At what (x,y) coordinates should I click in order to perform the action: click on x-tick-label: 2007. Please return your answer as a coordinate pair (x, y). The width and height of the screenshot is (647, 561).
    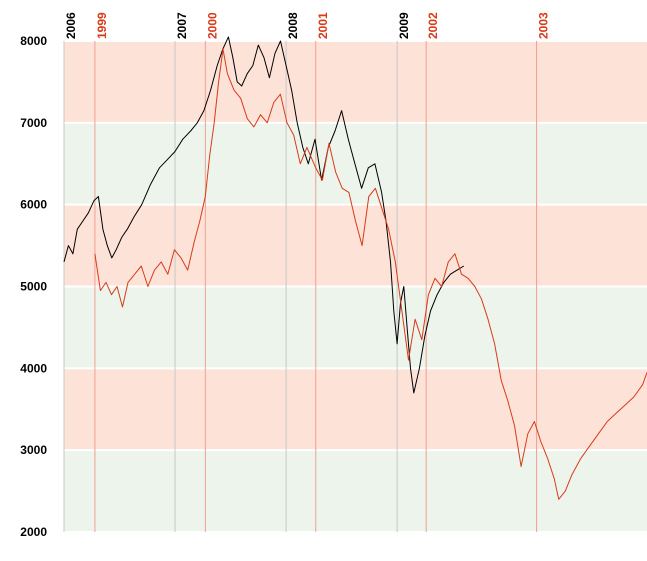
    Looking at the image, I should click on (182, 25).